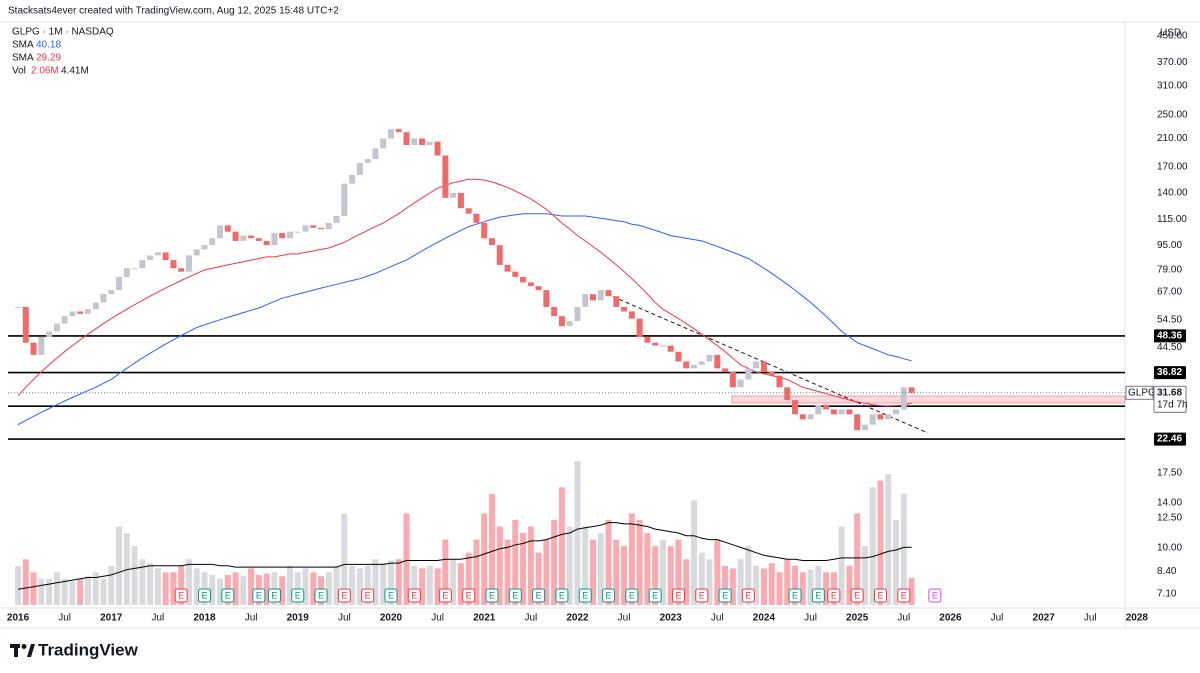 This screenshot has height=673, width=1200. I want to click on y-tick-label: 14.00, so click(1169, 502).